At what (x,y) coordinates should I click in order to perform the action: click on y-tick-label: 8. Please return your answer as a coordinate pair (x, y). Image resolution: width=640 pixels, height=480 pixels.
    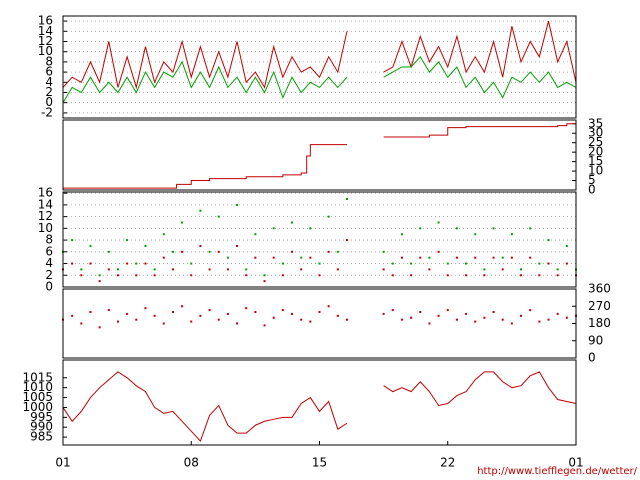
    Looking at the image, I should click on (49, 61).